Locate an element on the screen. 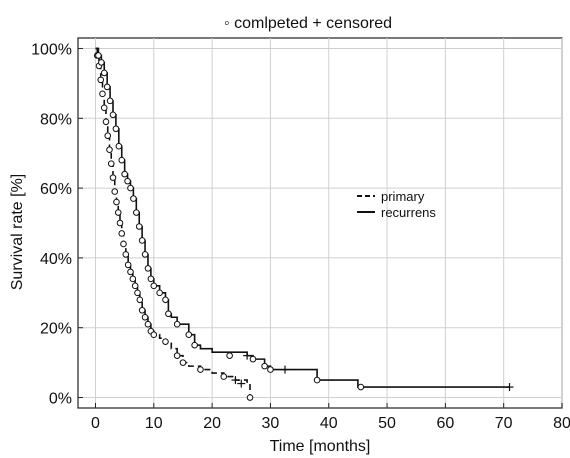 This screenshot has height=458, width=570. legend-item-recurrens: recurrens is located at coordinates (396, 212).